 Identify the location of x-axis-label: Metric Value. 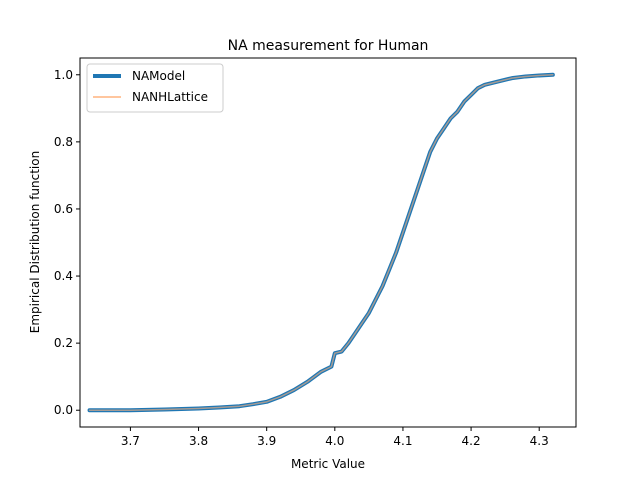
(328, 464).